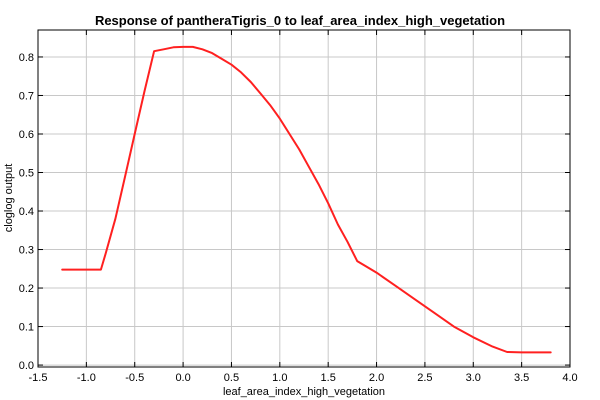  Describe the element at coordinates (26, 58) in the screenshot. I see `y-tick-label: 0.8` at that location.